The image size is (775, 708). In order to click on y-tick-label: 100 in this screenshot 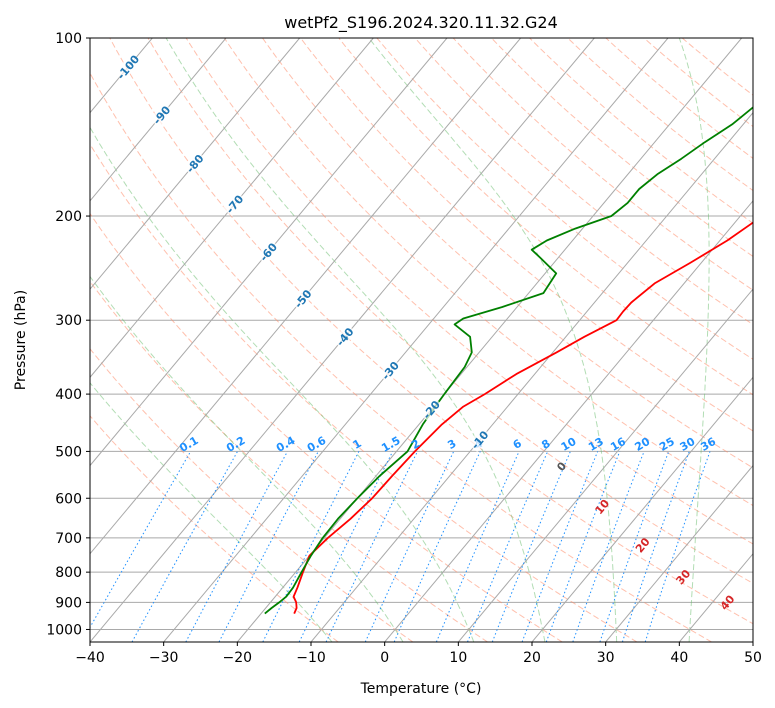, I will do `click(68, 39)`.